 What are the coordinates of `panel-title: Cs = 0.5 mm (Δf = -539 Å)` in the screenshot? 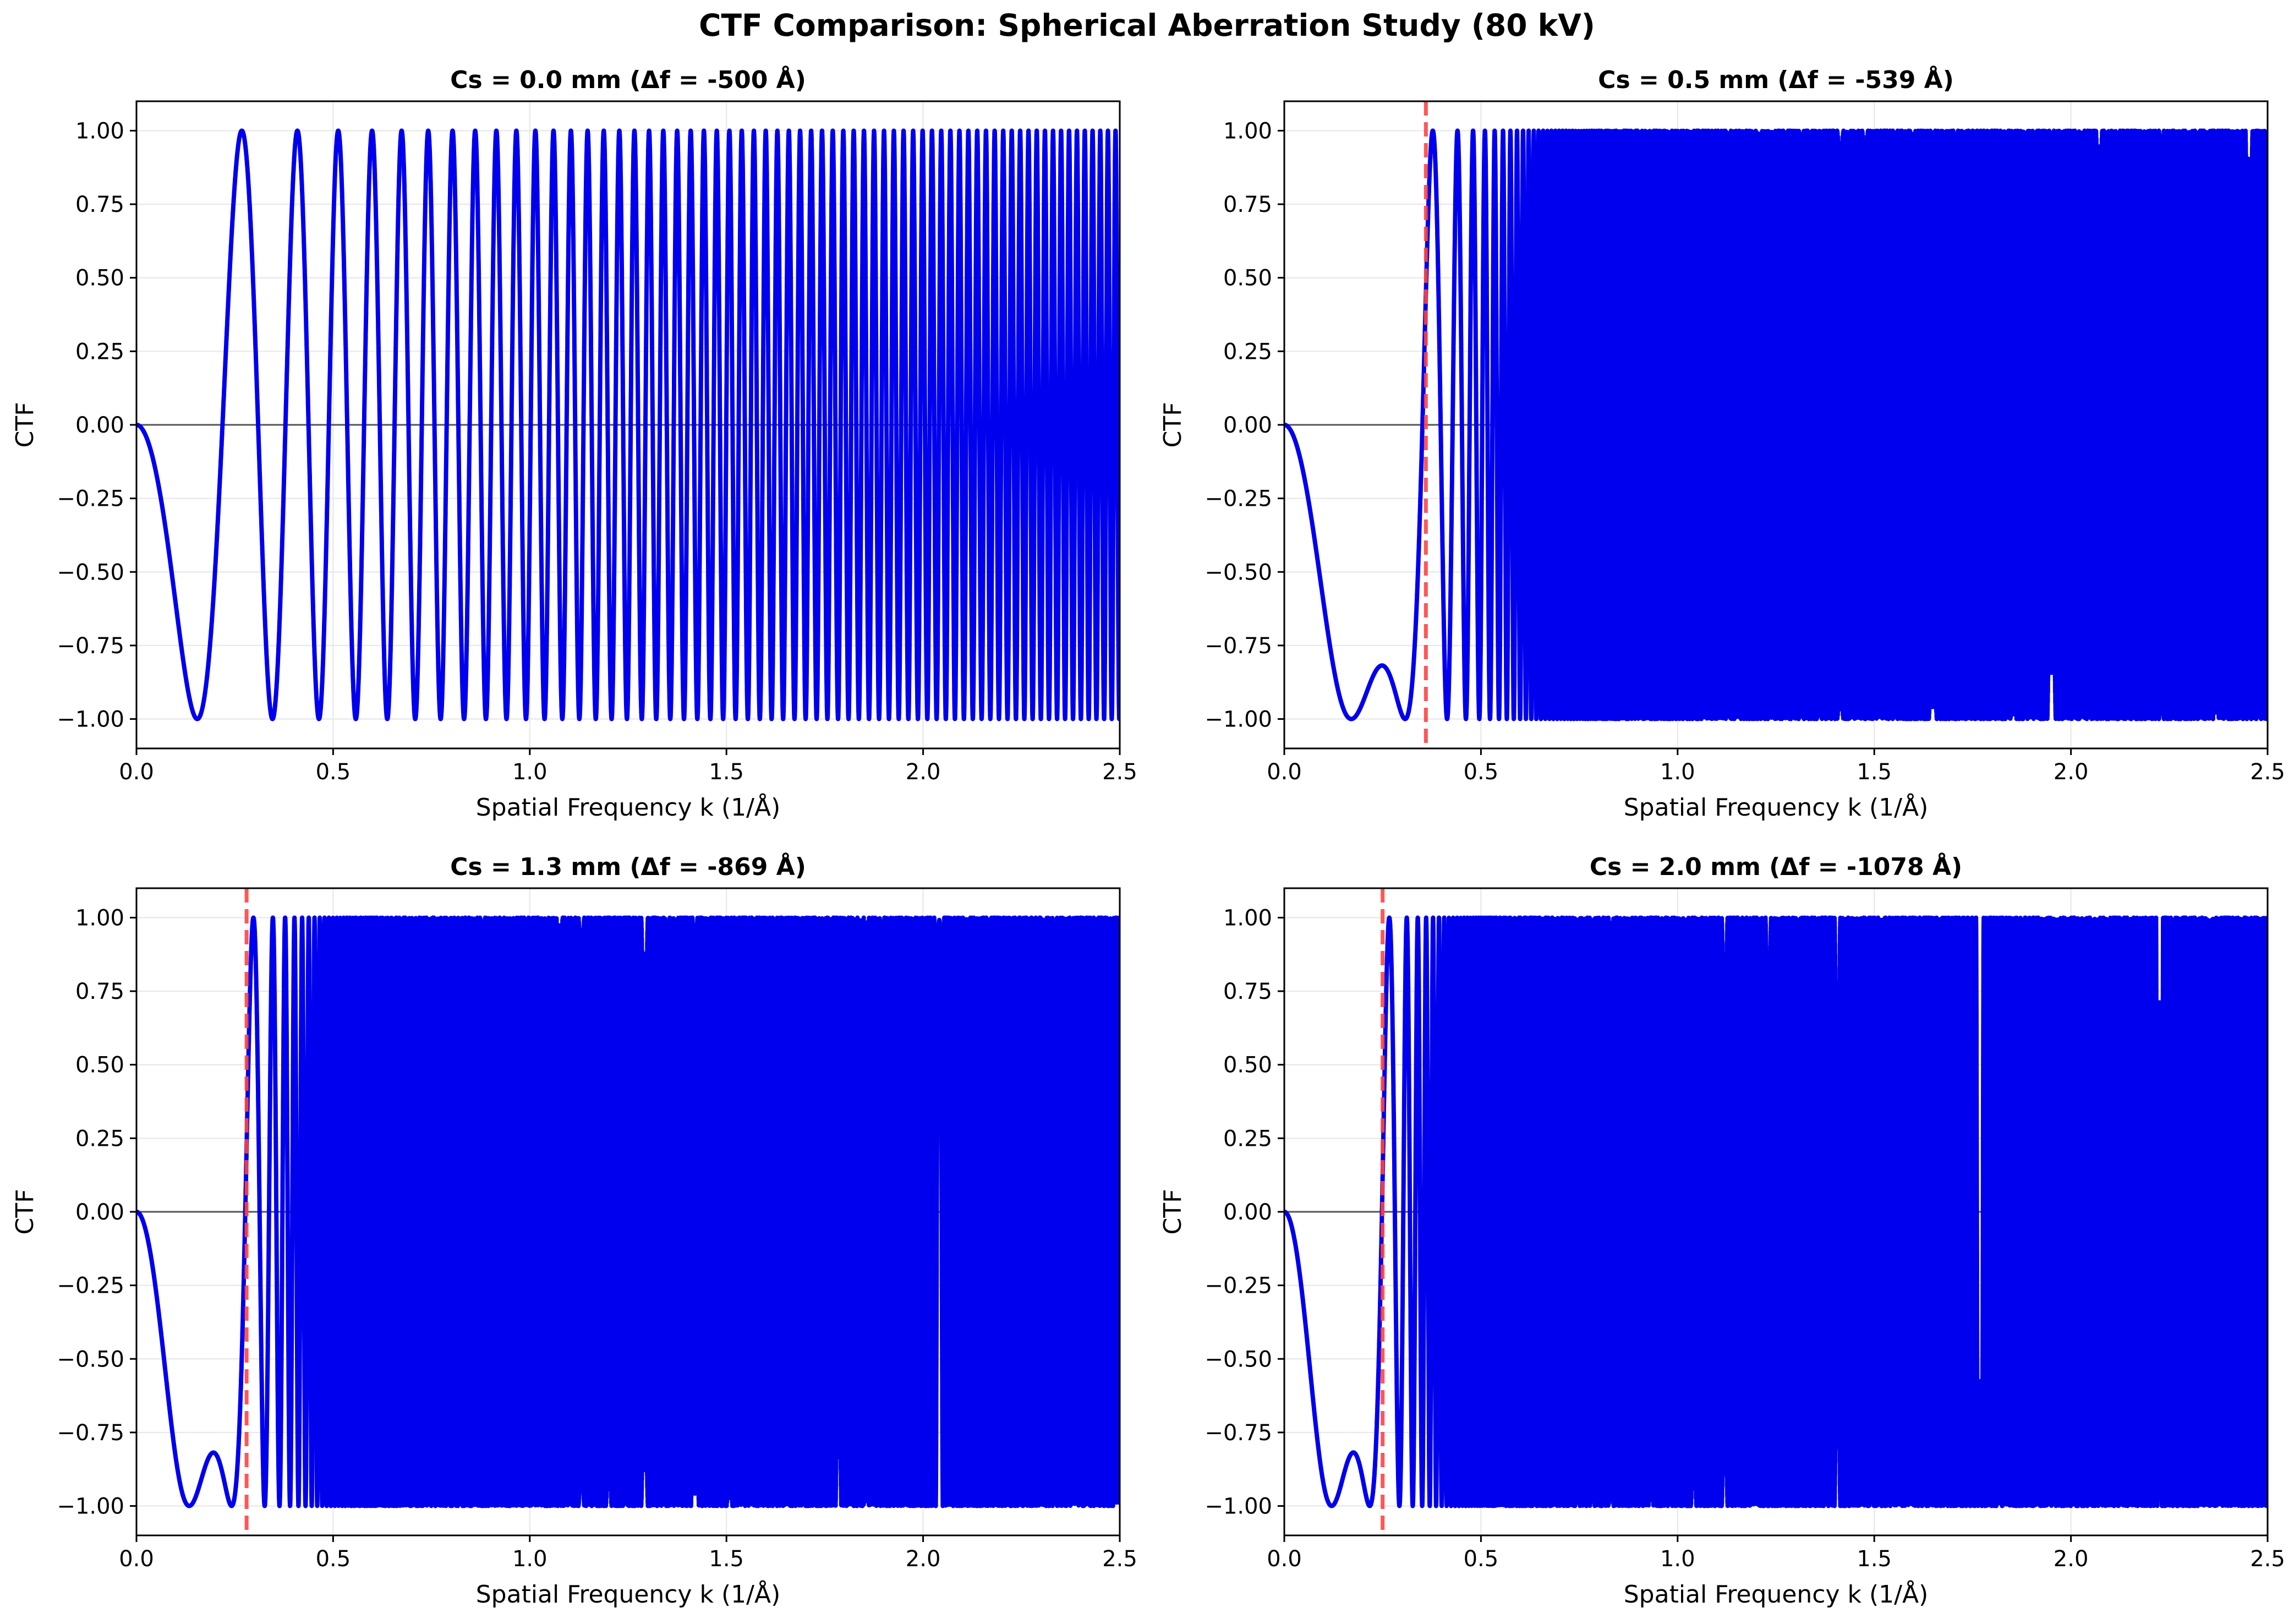 It's located at (1776, 79).